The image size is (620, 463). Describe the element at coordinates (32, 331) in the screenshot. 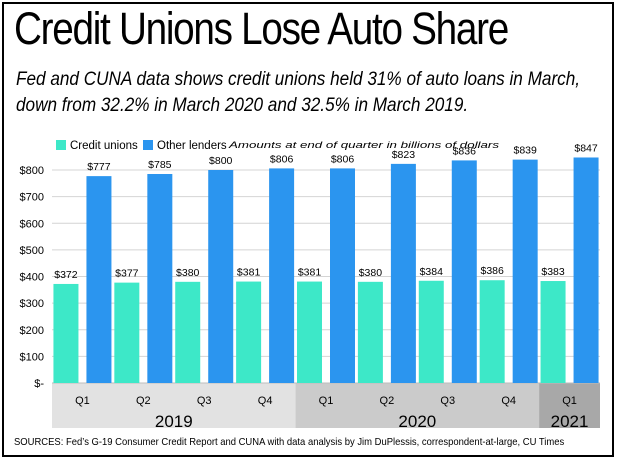

I see `y-tick-label: $200` at that location.